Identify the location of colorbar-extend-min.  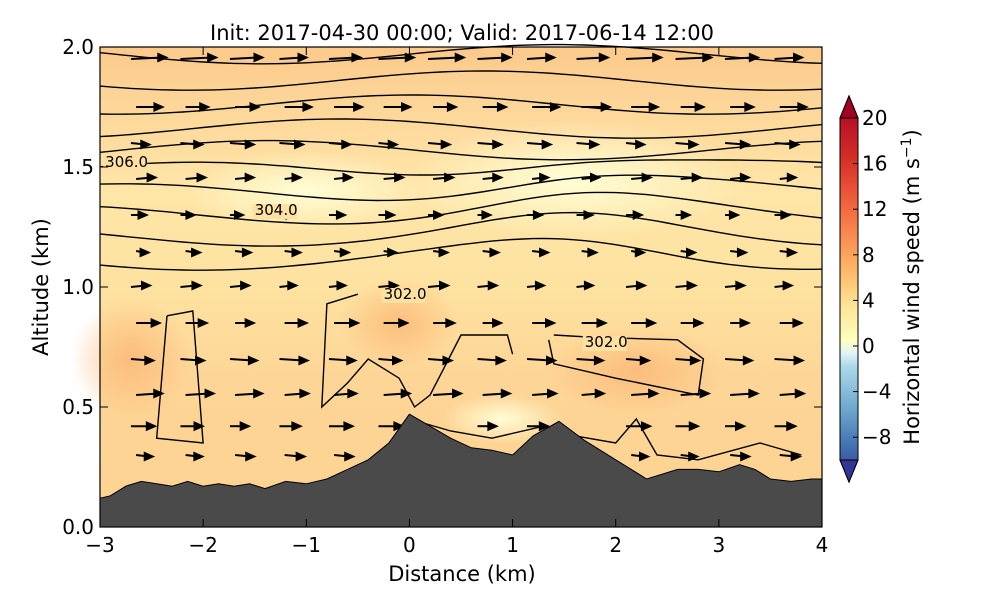
(849, 471).